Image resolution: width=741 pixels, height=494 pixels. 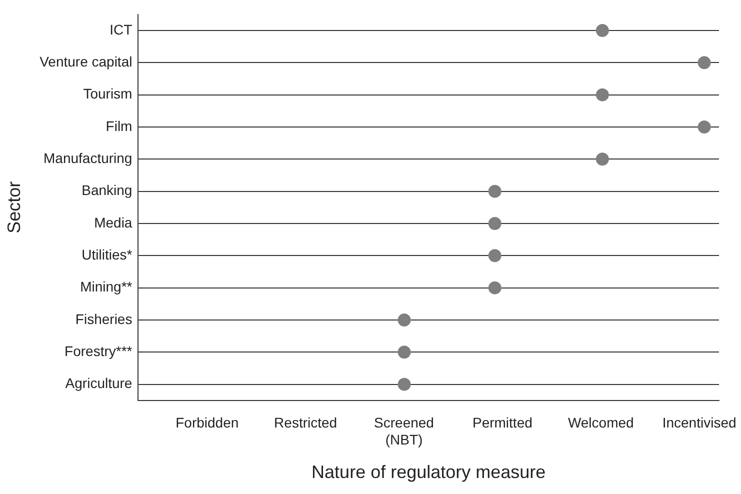 I want to click on y-tick-label: Film, so click(x=119, y=126).